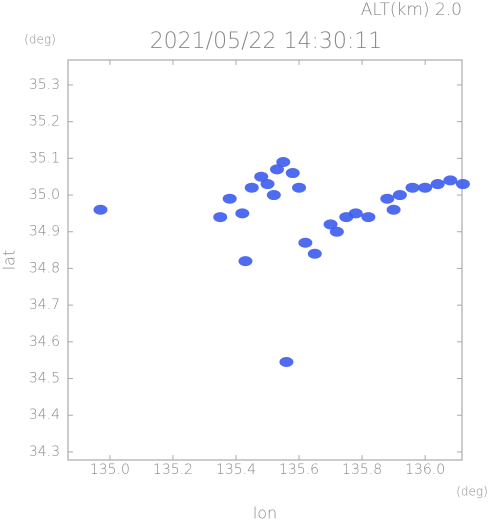 The width and height of the screenshot is (491, 521). What do you see at coordinates (44, 379) in the screenshot?
I see `y-tick-label: 34.5` at bounding box center [44, 379].